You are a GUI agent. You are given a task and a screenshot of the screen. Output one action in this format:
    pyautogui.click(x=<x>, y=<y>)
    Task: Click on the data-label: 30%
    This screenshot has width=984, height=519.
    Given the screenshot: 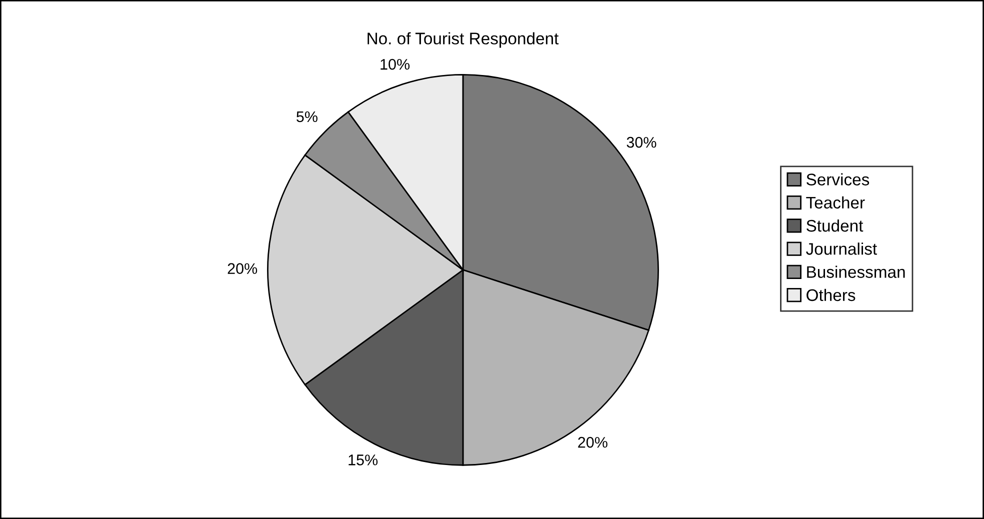 What is the action you would take?
    pyautogui.click(x=641, y=142)
    